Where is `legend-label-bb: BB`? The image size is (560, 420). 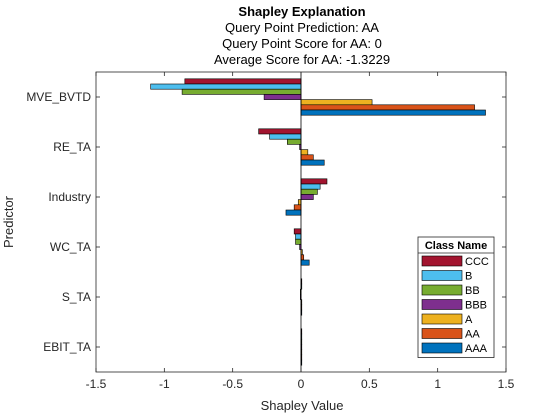
legend-label-bb: BB is located at coordinates (472, 291).